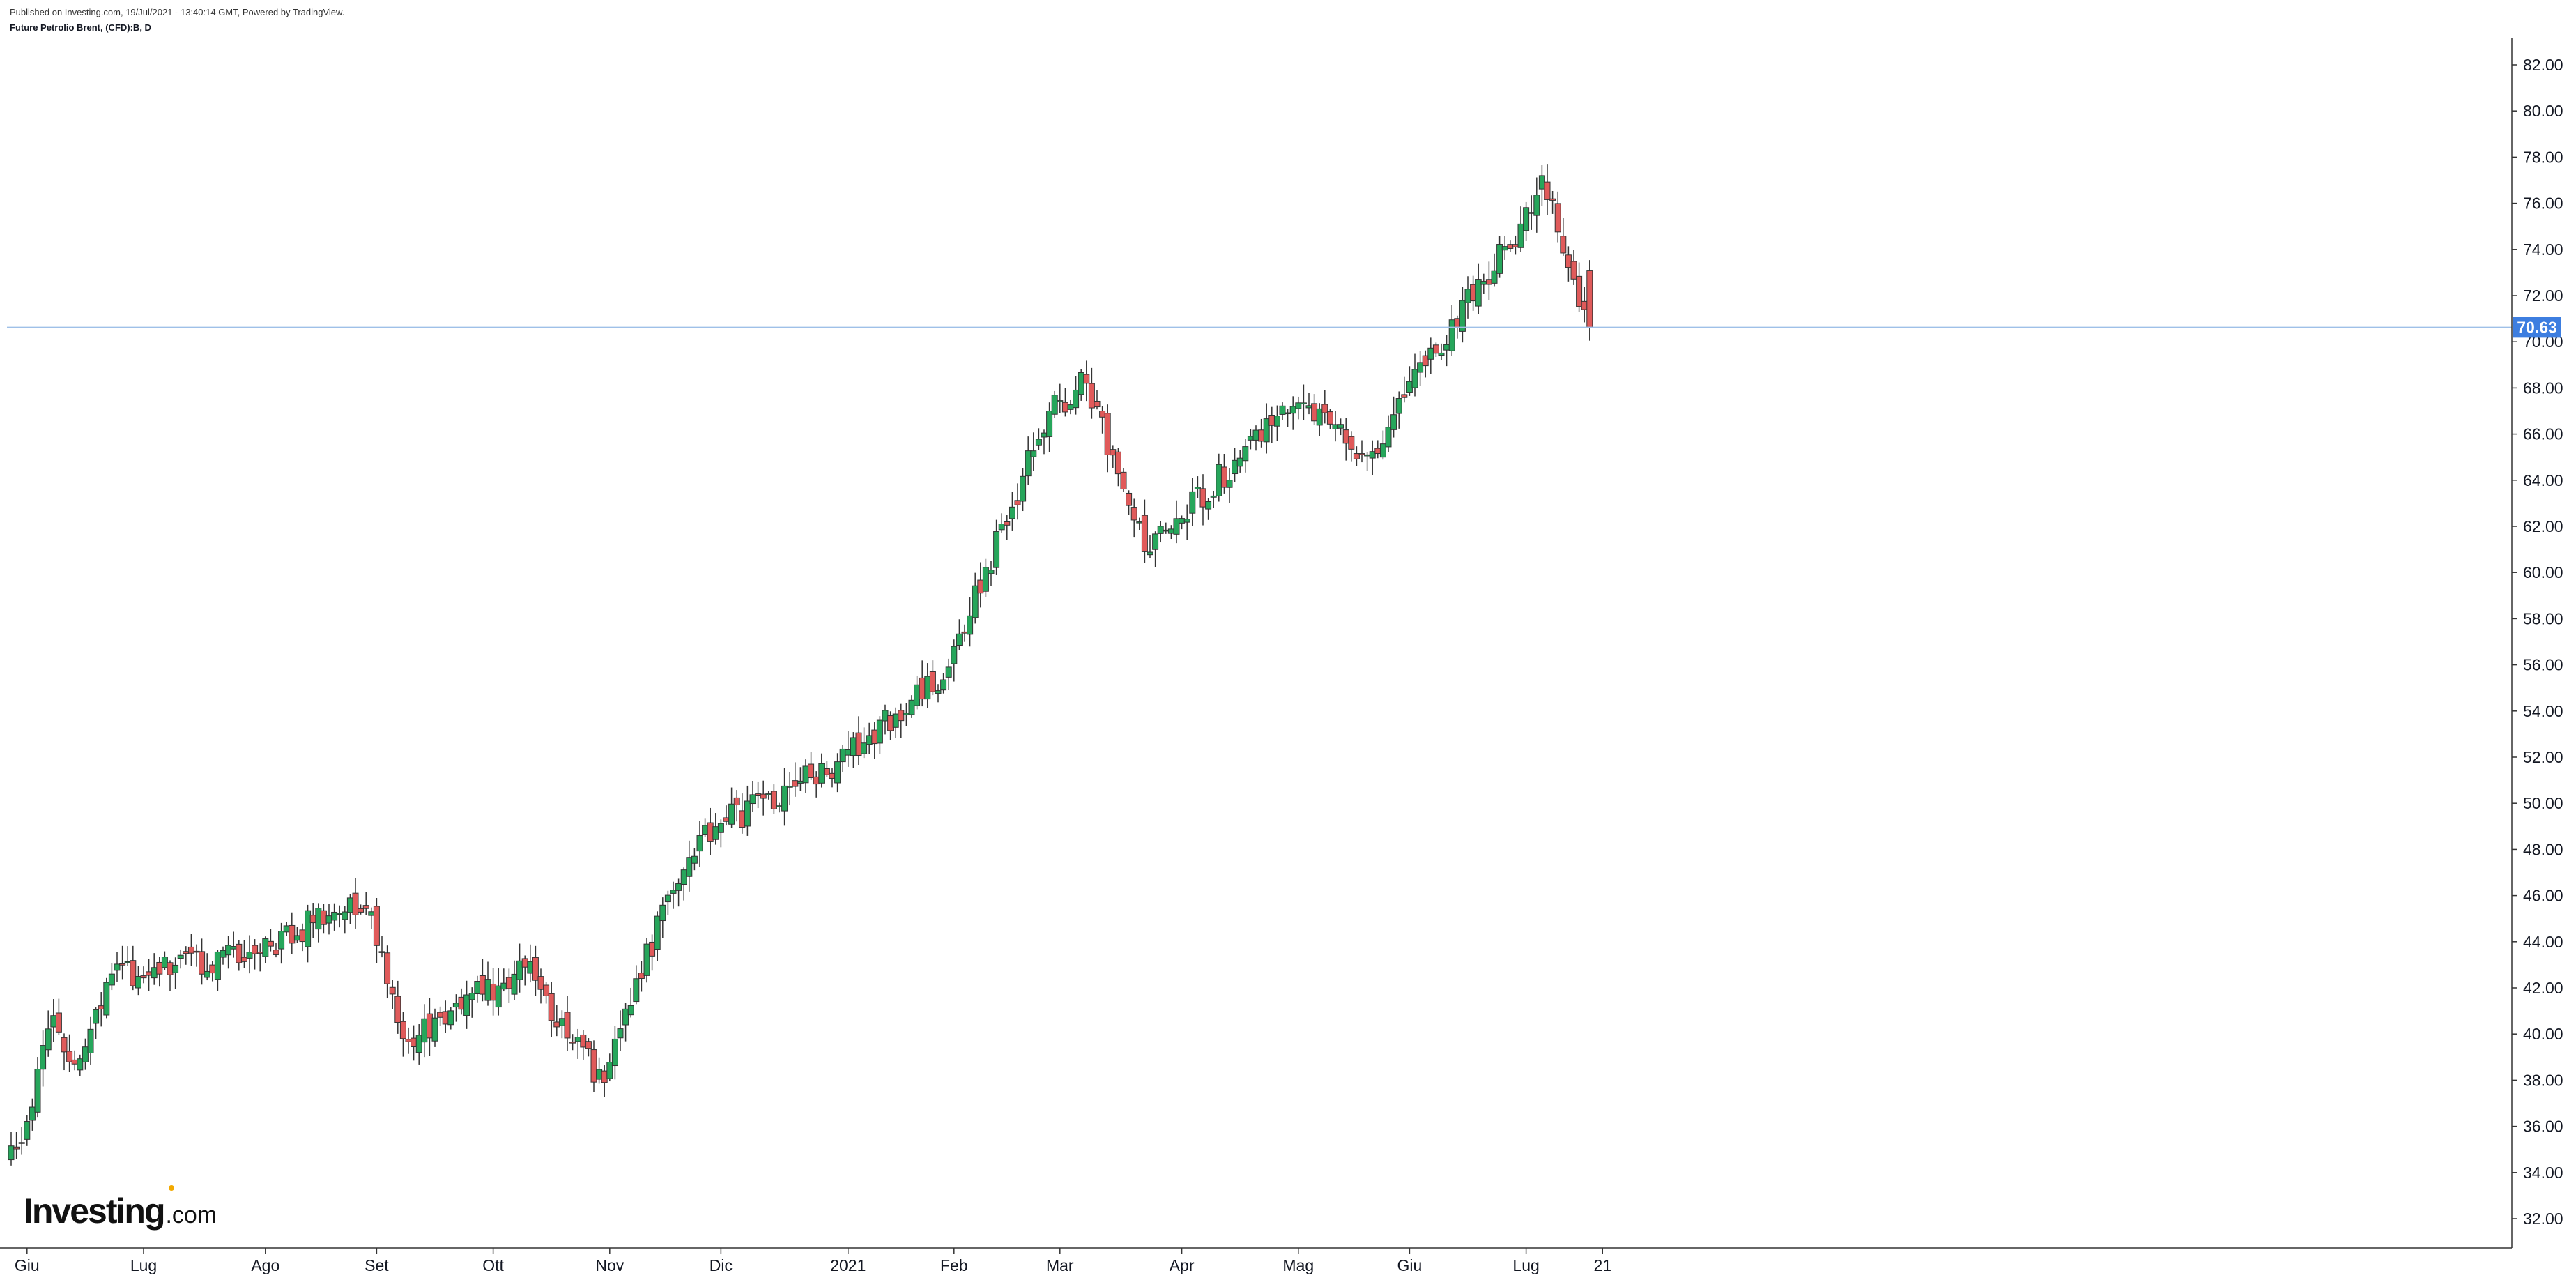 Image resolution: width=2576 pixels, height=1280 pixels. Describe the element at coordinates (2543, 204) in the screenshot. I see `y-tick-label: 76.00` at that location.